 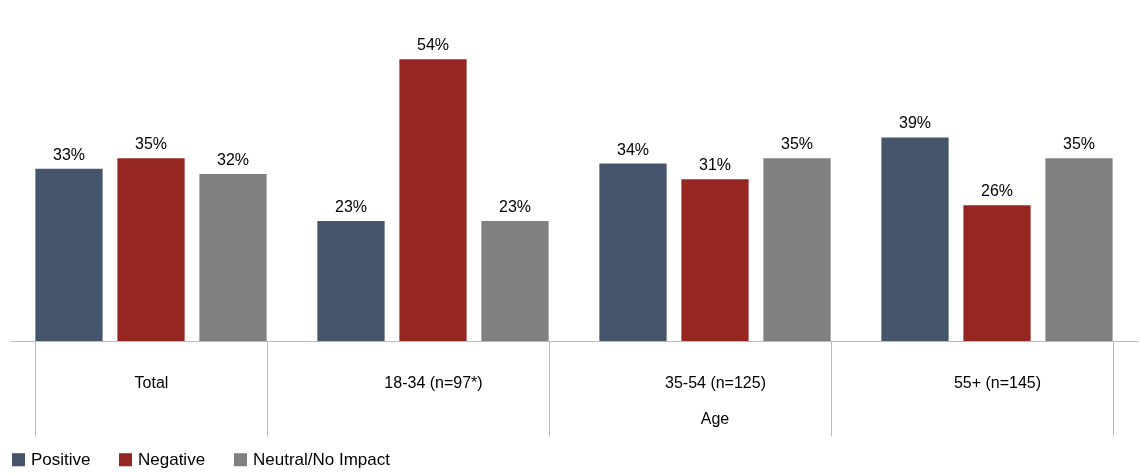 I want to click on legend-label: Negative, so click(x=172, y=459).